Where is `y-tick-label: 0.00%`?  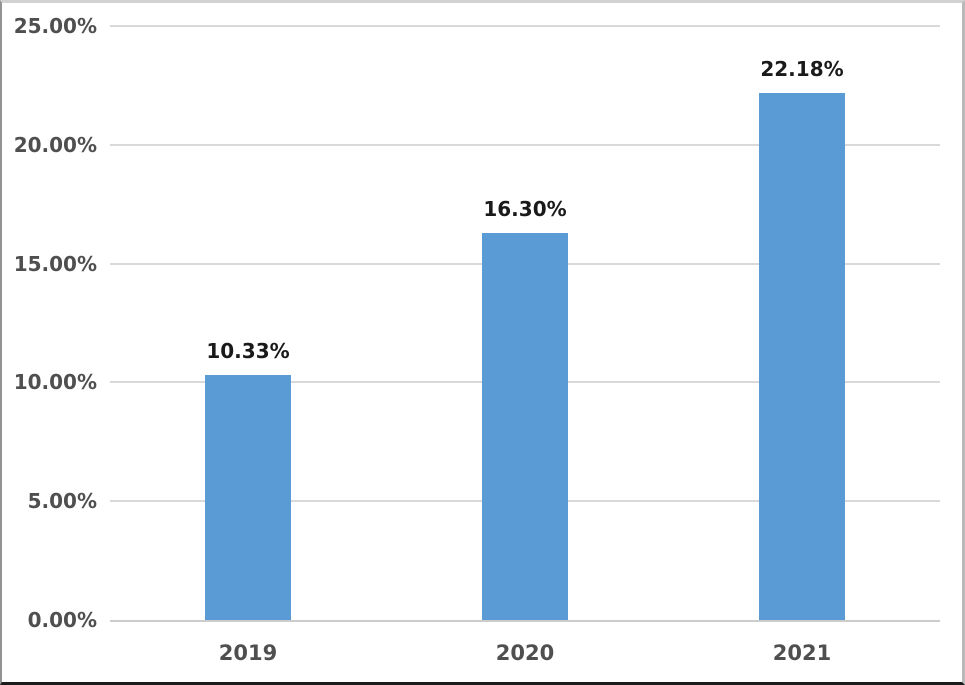
y-tick-label: 0.00% is located at coordinates (62, 620).